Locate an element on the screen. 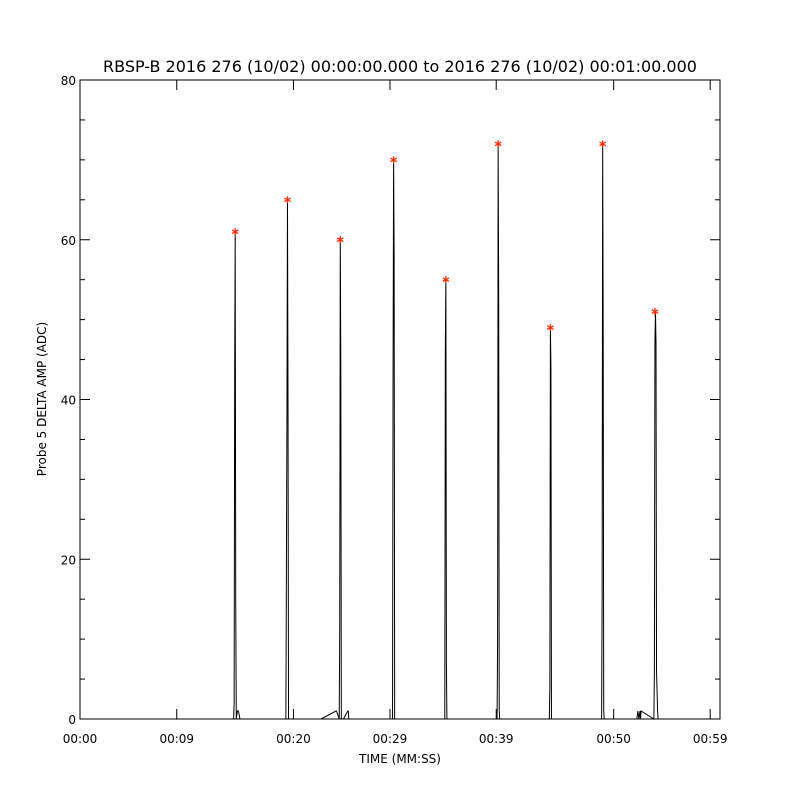 This screenshot has width=800, height=800. x-tick-label: 00:29 is located at coordinates (390, 739).